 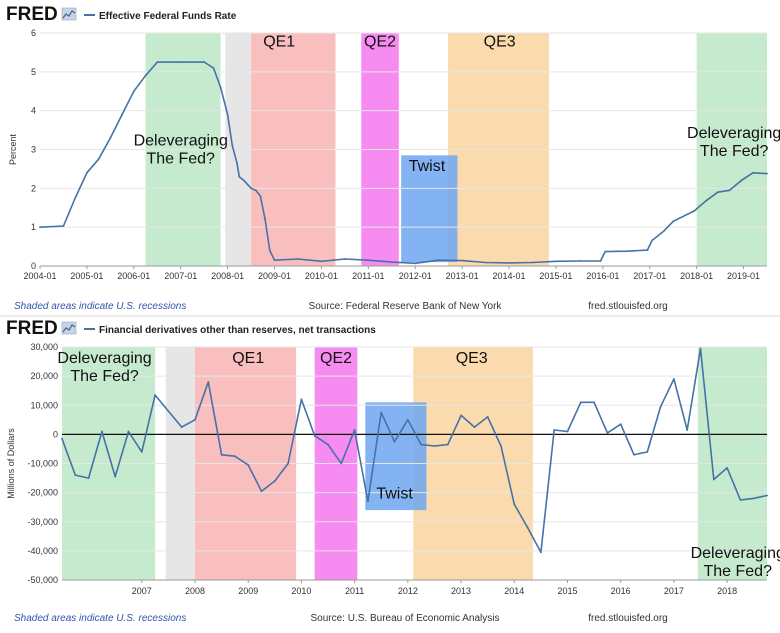 I want to click on footer-source: Source: U.S. Bureau of Economic Analysis, so click(x=405, y=618).